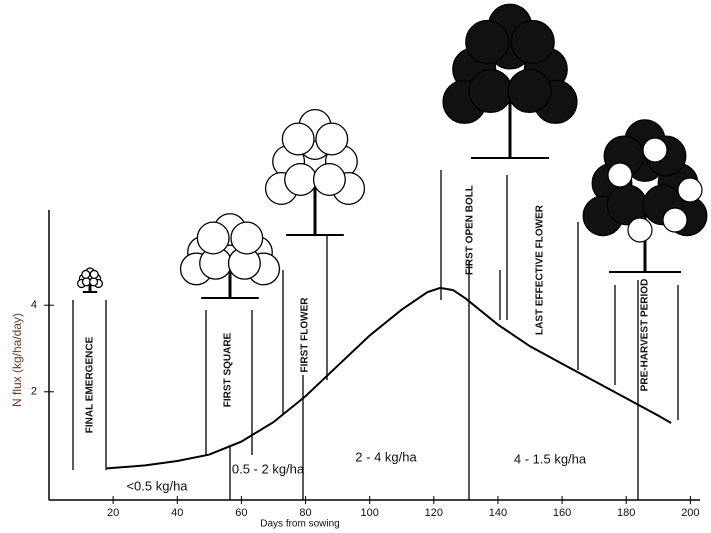 The height and width of the screenshot is (533, 711). I want to click on stage-label: FIRST SQUARE, so click(228, 369).